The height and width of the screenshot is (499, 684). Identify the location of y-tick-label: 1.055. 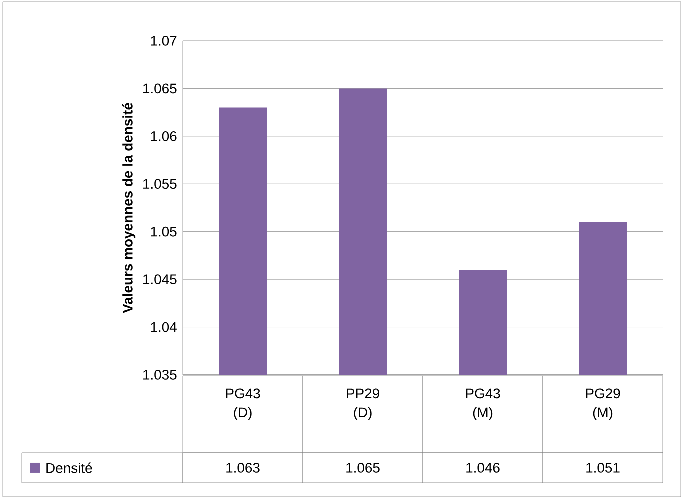
(160, 184).